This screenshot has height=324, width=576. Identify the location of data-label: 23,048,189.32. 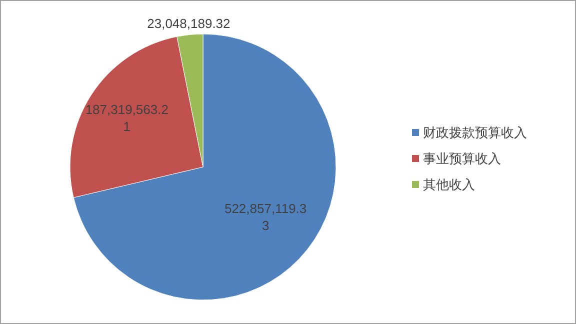
(189, 23).